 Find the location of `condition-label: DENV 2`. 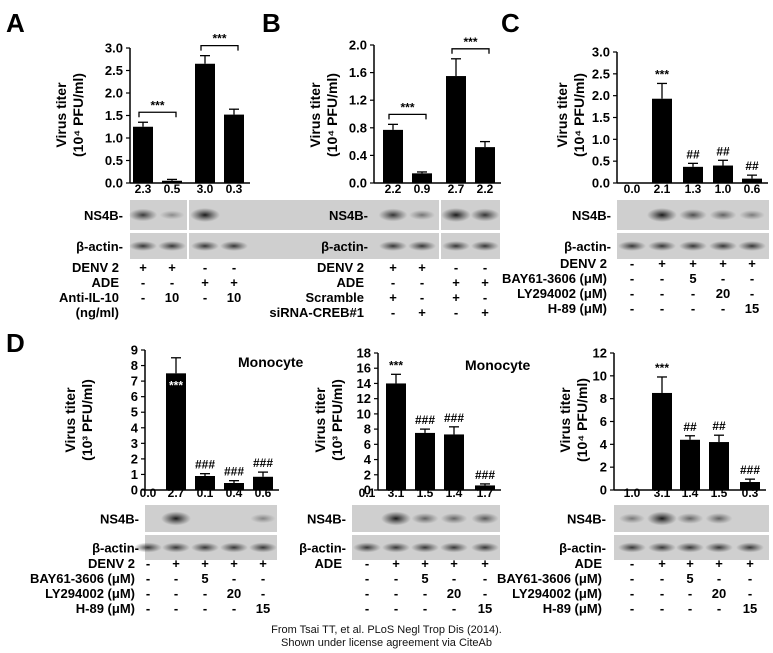

condition-label: DENV 2 is located at coordinates (111, 563).